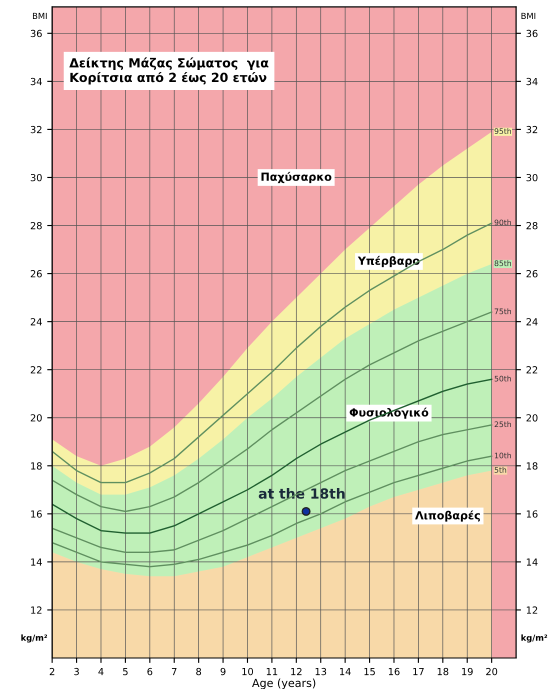 The height and width of the screenshot is (689, 549). I want to click on x-axis-title: Age (years), so click(284, 683).